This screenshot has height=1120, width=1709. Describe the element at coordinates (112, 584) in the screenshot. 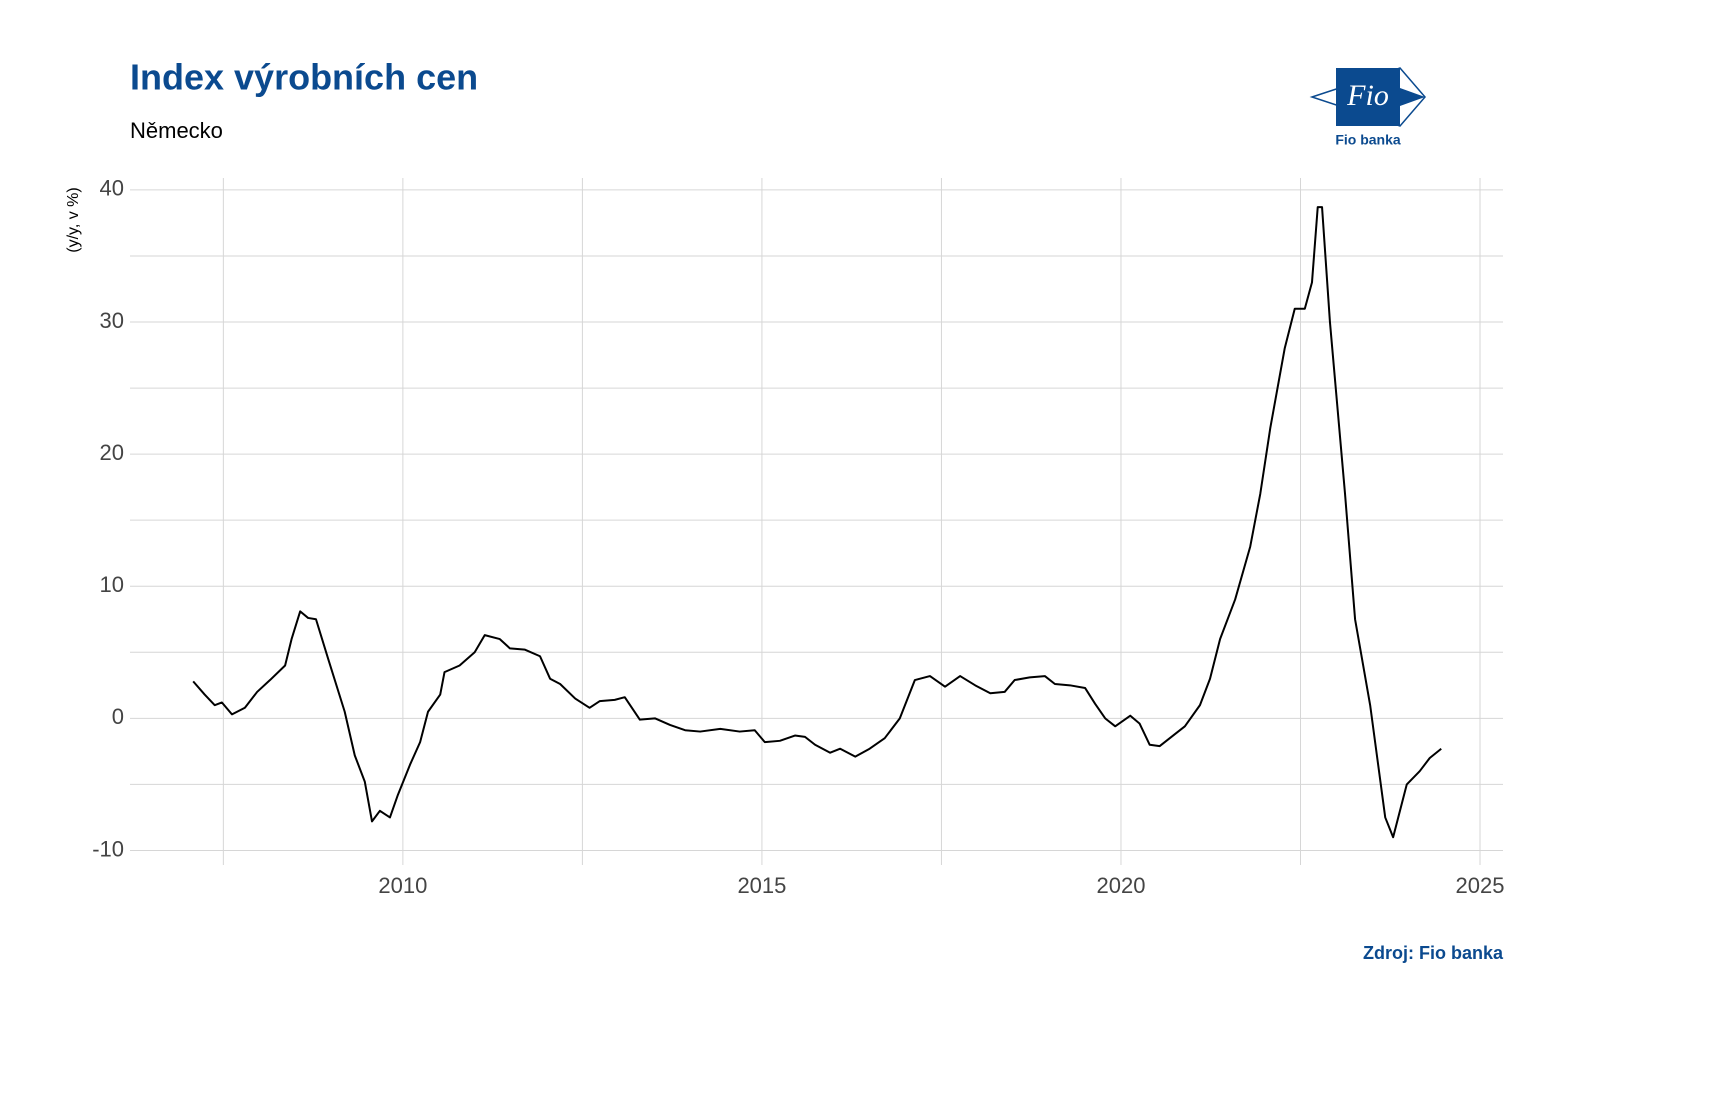

I see `y-tick-label: 10` at that location.